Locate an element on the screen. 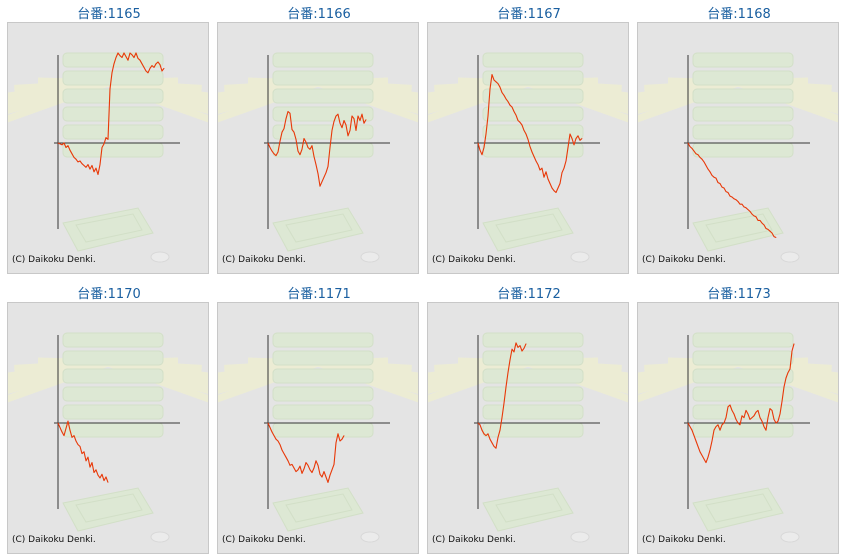 The image size is (843, 560). chart-title: 台番:1165 is located at coordinates (109, 14).